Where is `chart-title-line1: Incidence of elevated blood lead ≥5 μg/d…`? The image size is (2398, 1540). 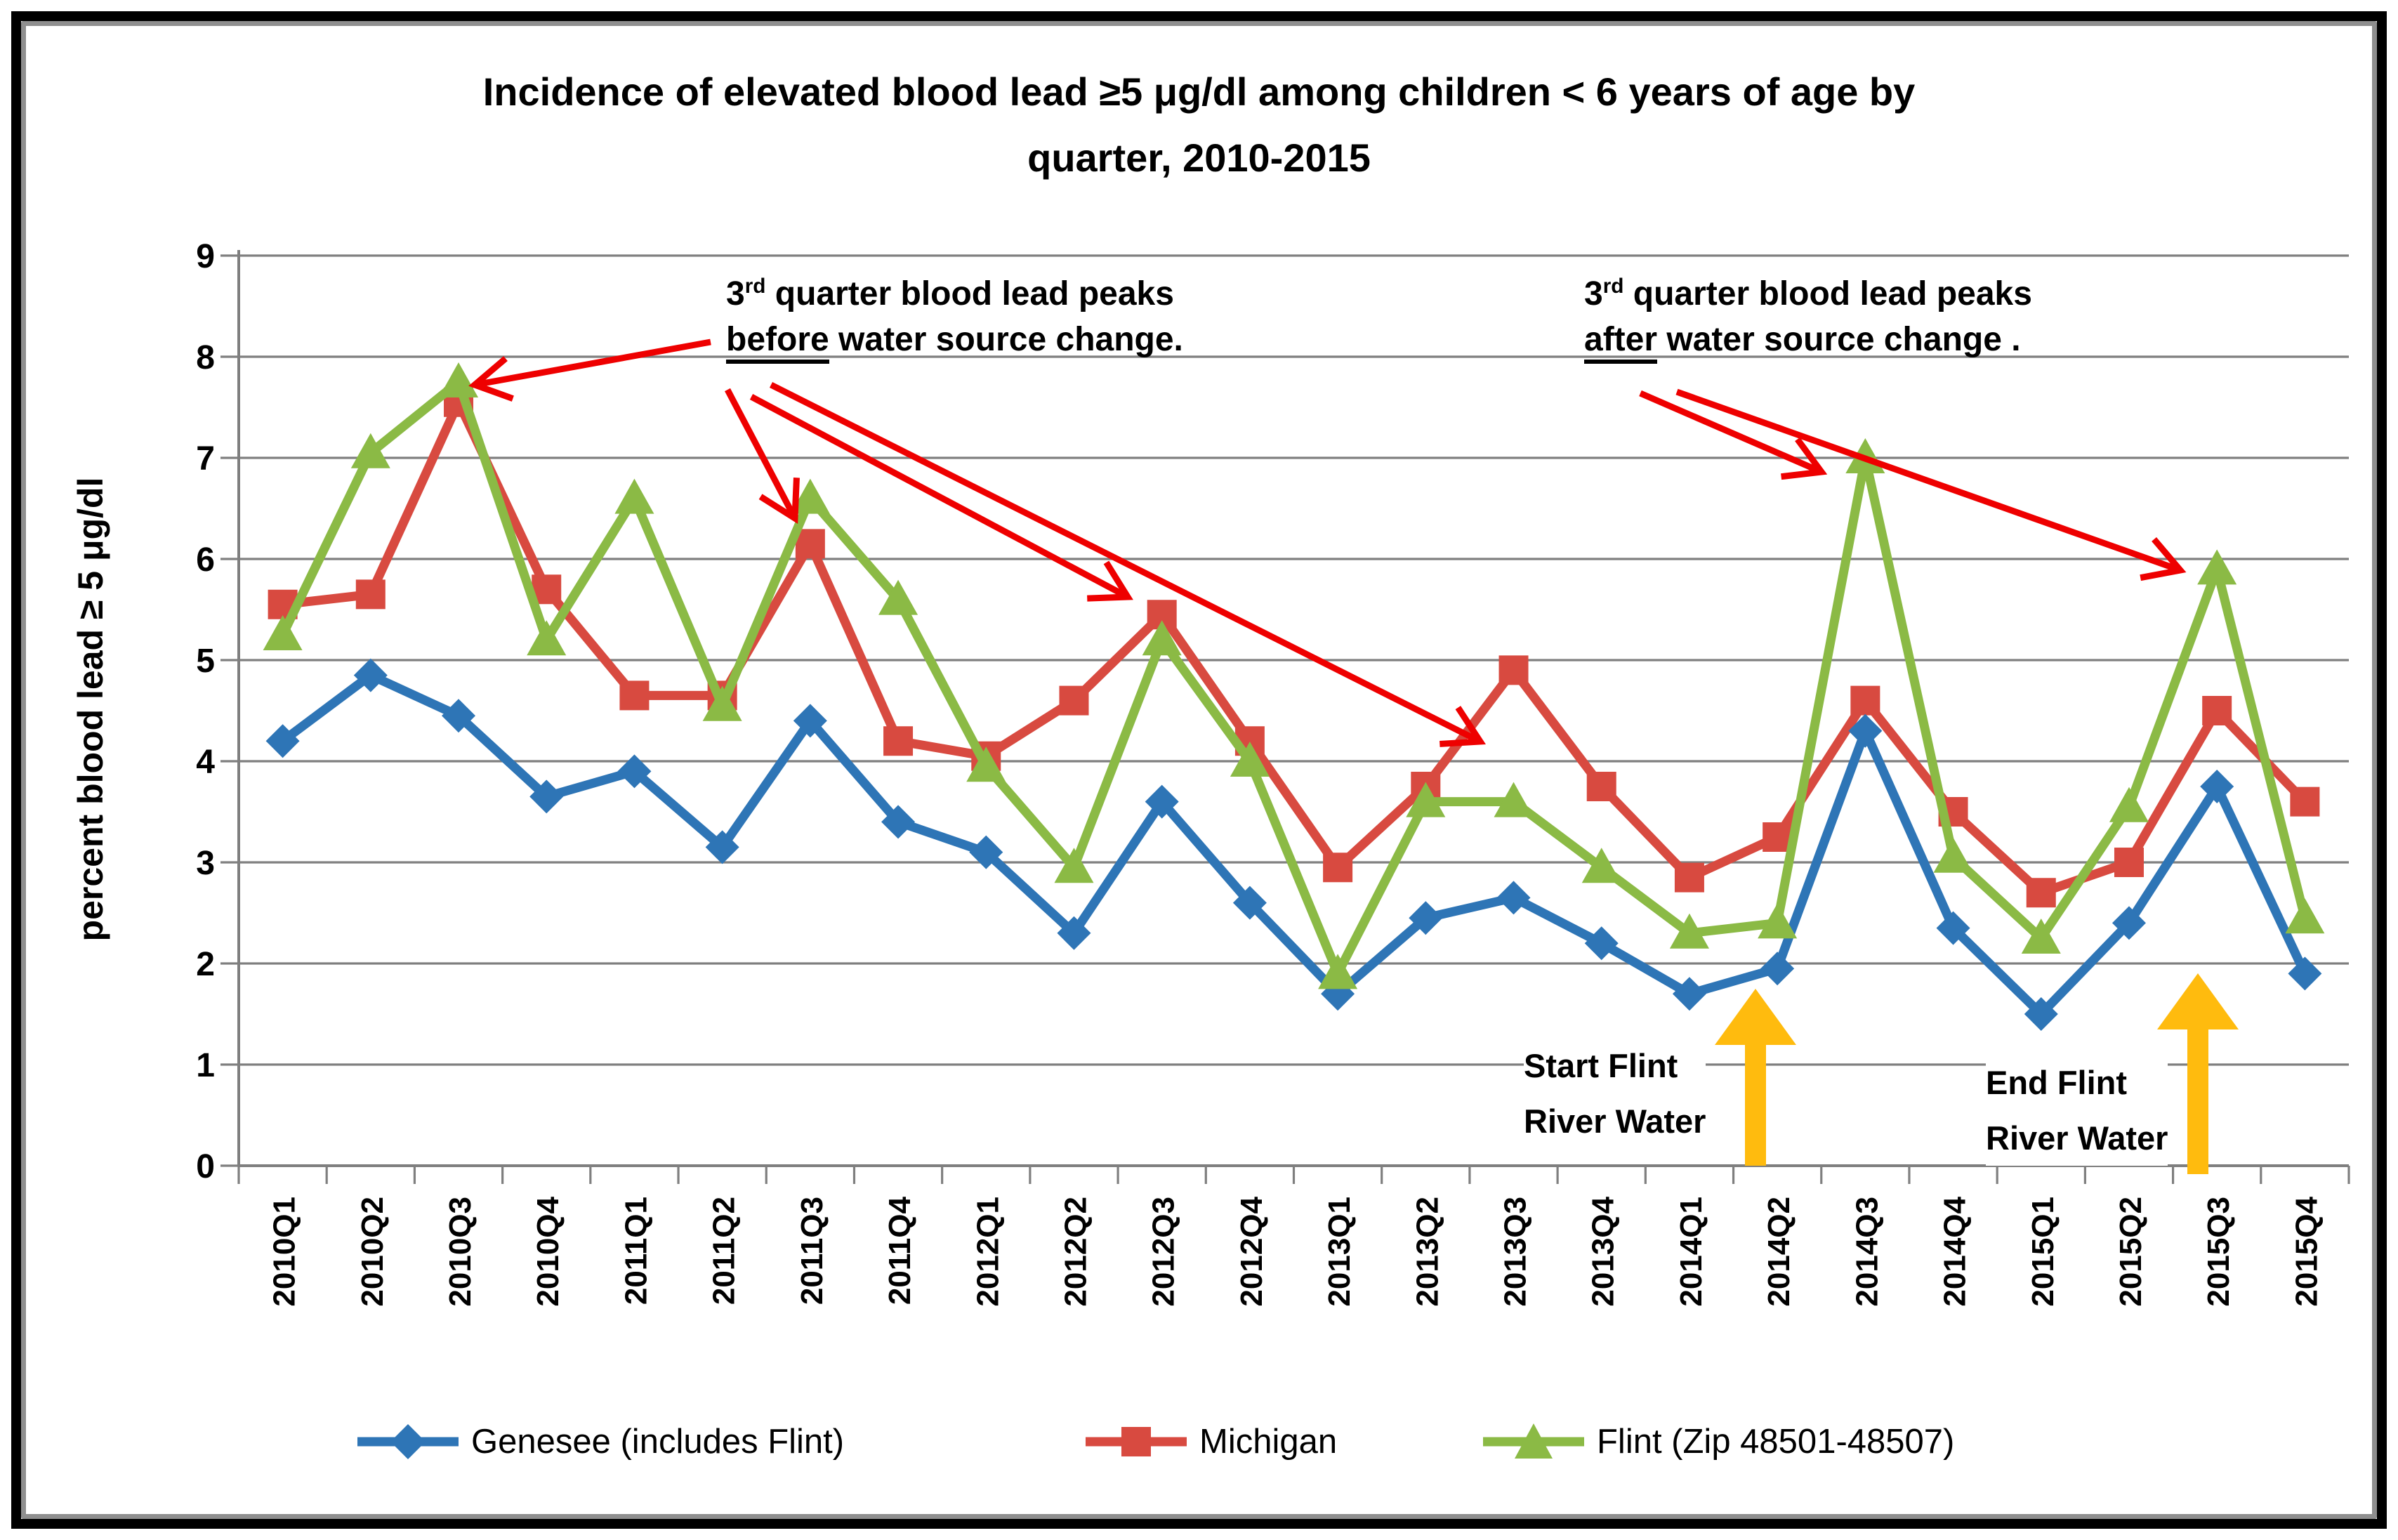 chart-title-line1: Incidence of elevated blood lead ≥5 μg/d… is located at coordinates (1199, 92).